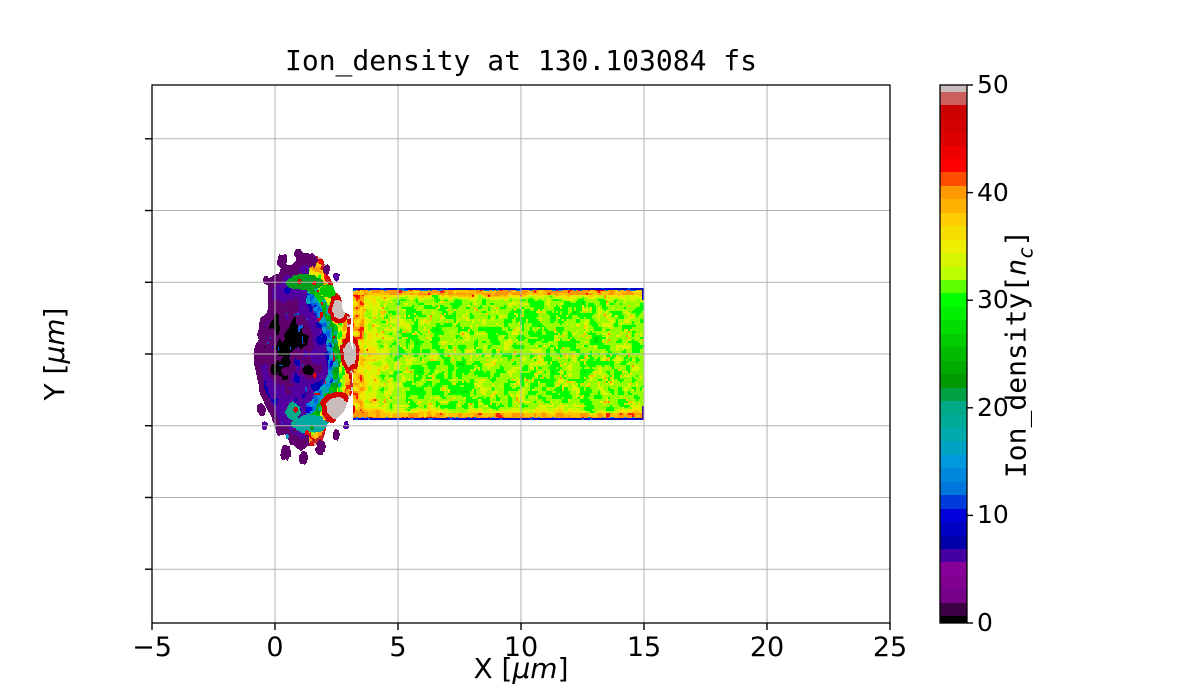 The width and height of the screenshot is (1200, 700). I want to click on colorbar-label-subscript: c, so click(1025, 252).